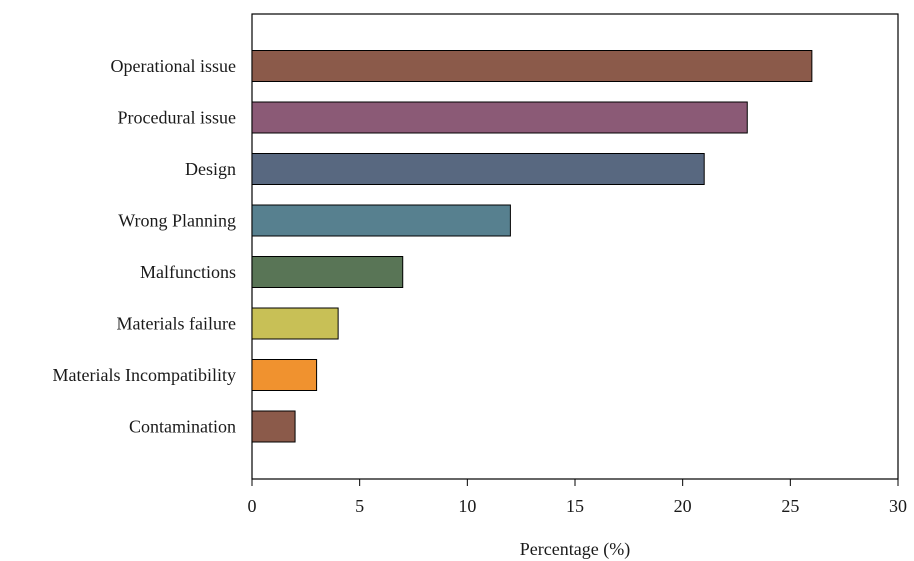 This screenshot has height=561, width=914. I want to click on x-tick-label: 20, so click(683, 506).